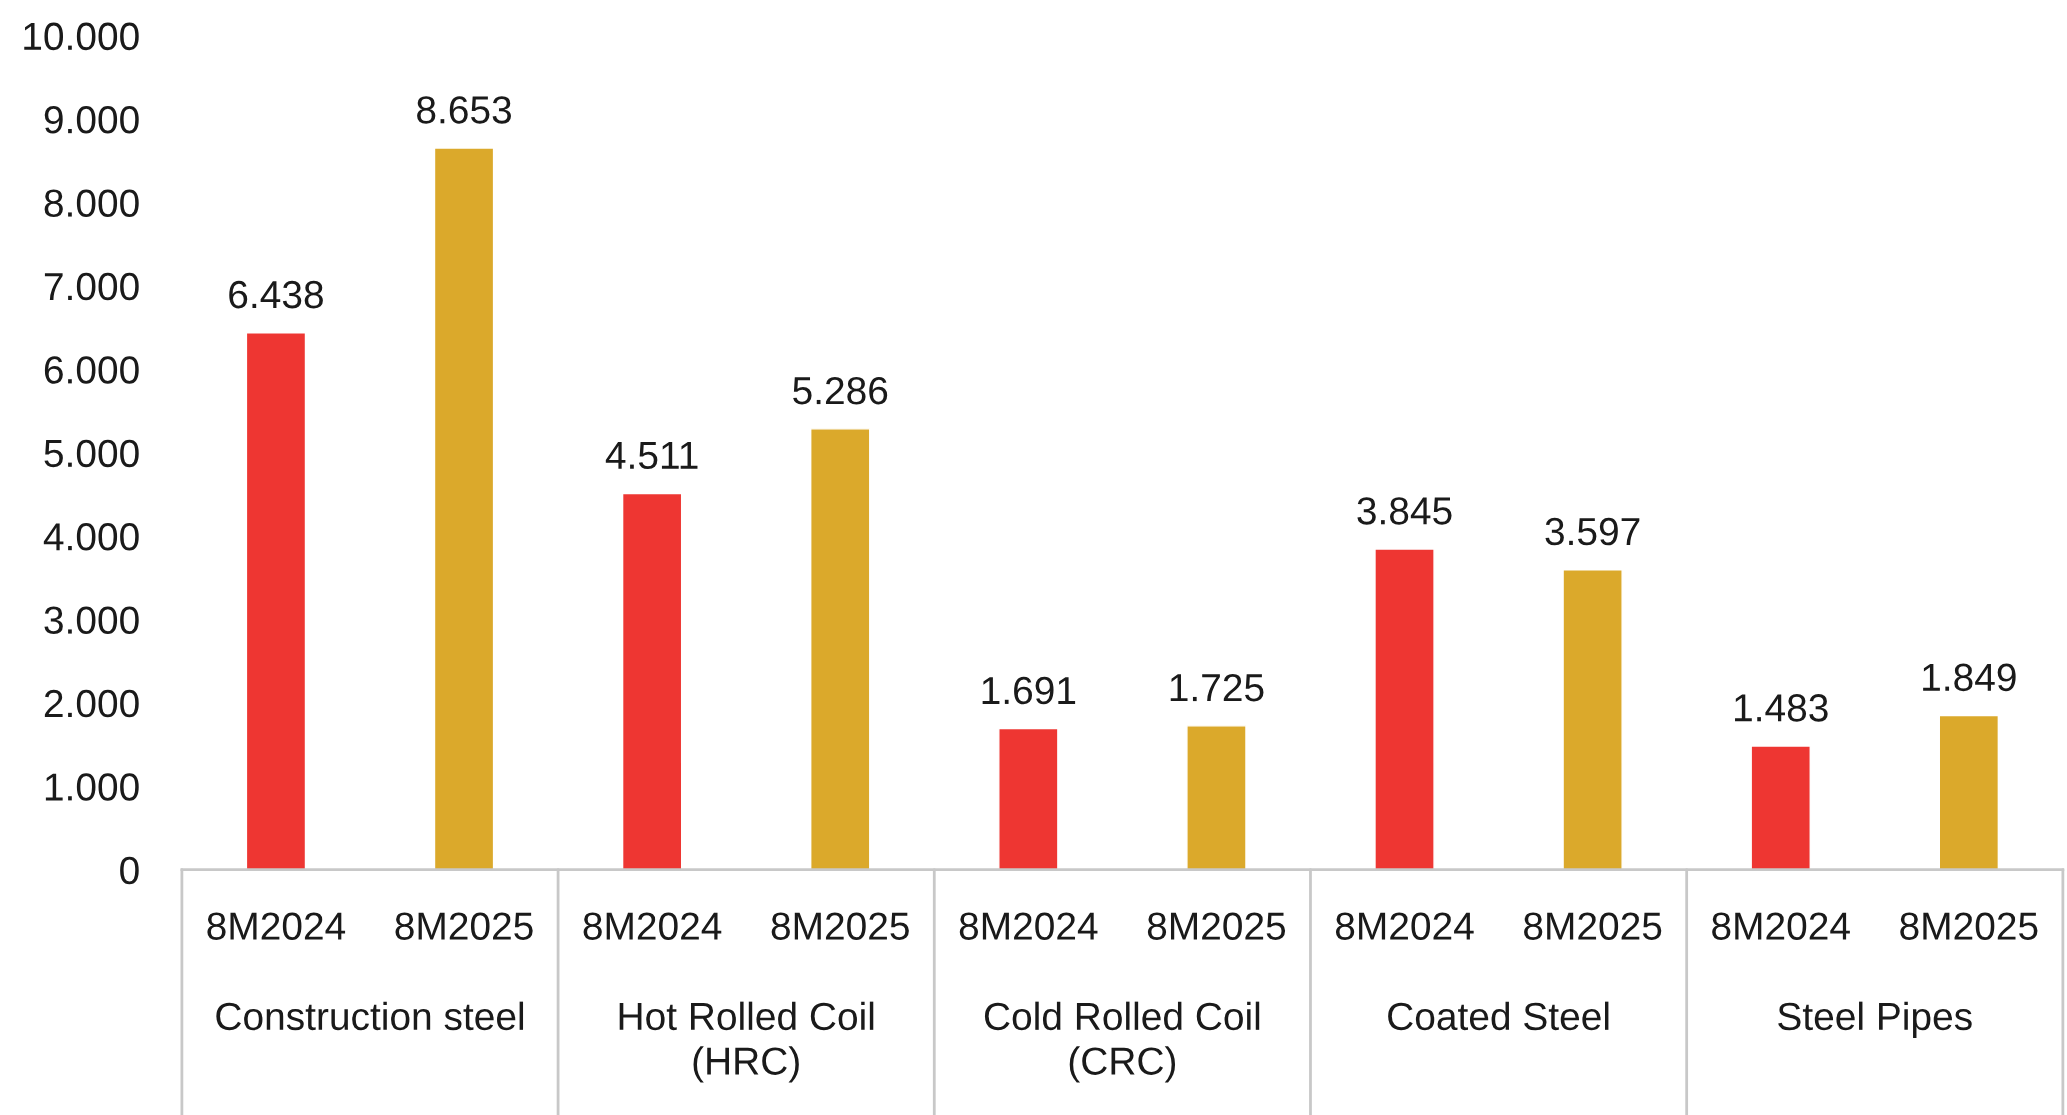  What do you see at coordinates (464, 110) in the screenshot?
I see `data-label: 8.653` at bounding box center [464, 110].